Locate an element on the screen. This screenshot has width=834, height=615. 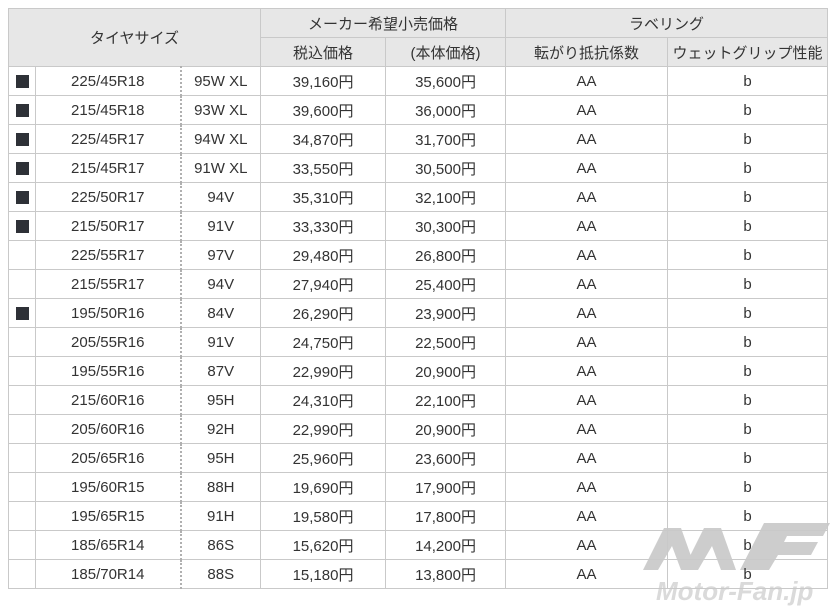
cell-tire-size: 195/65R15 is located at coordinates (108, 516).